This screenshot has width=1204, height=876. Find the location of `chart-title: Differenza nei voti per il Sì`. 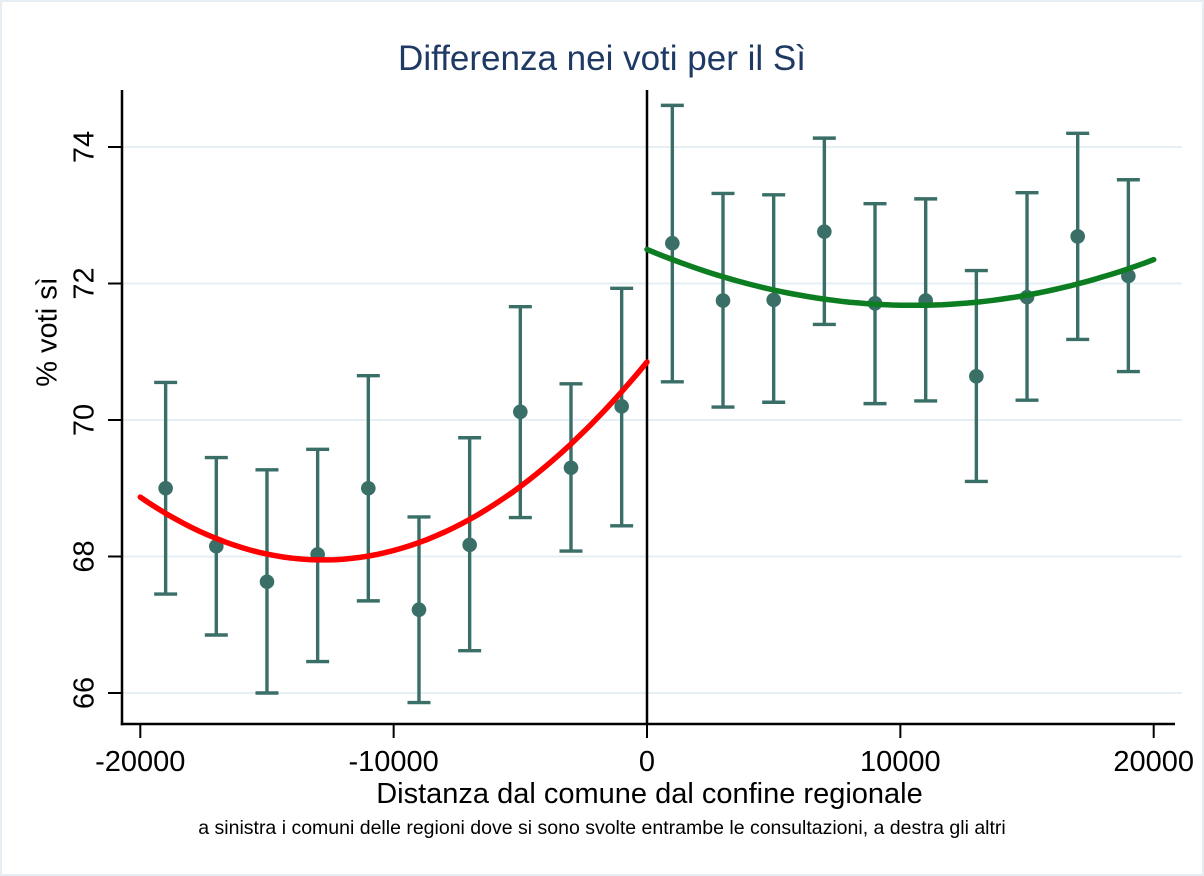

chart-title: Differenza nei voti per il Sì is located at coordinates (602, 58).